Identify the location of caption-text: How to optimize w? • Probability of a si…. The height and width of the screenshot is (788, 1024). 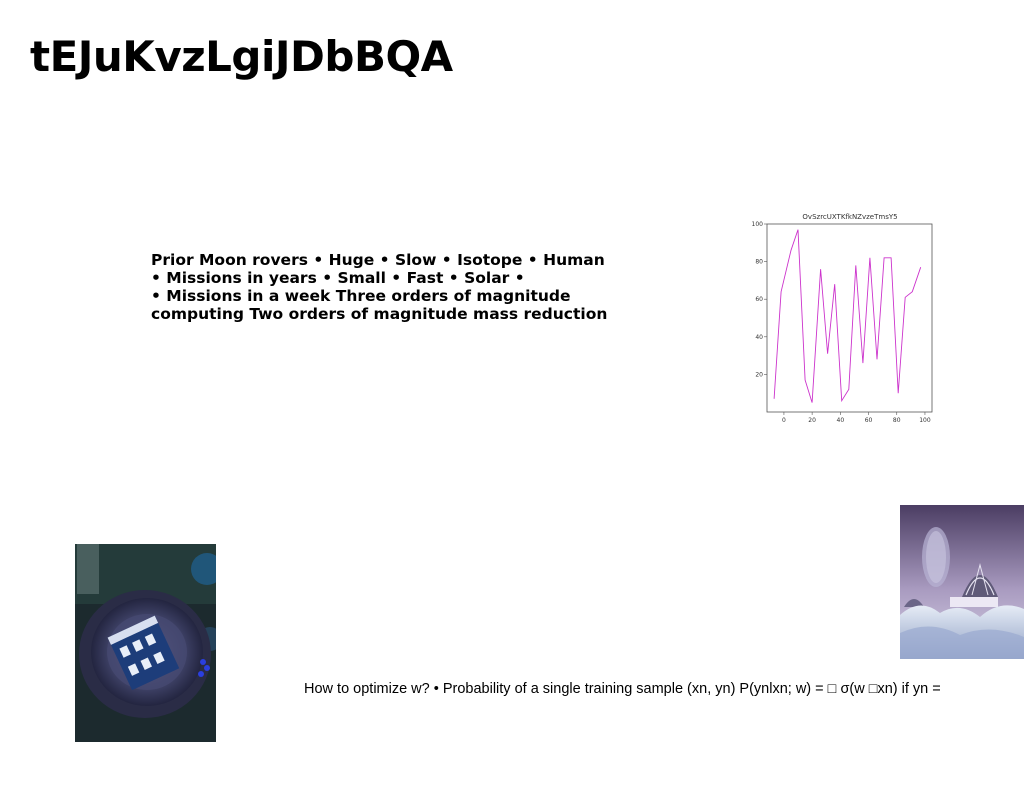
(622, 689).